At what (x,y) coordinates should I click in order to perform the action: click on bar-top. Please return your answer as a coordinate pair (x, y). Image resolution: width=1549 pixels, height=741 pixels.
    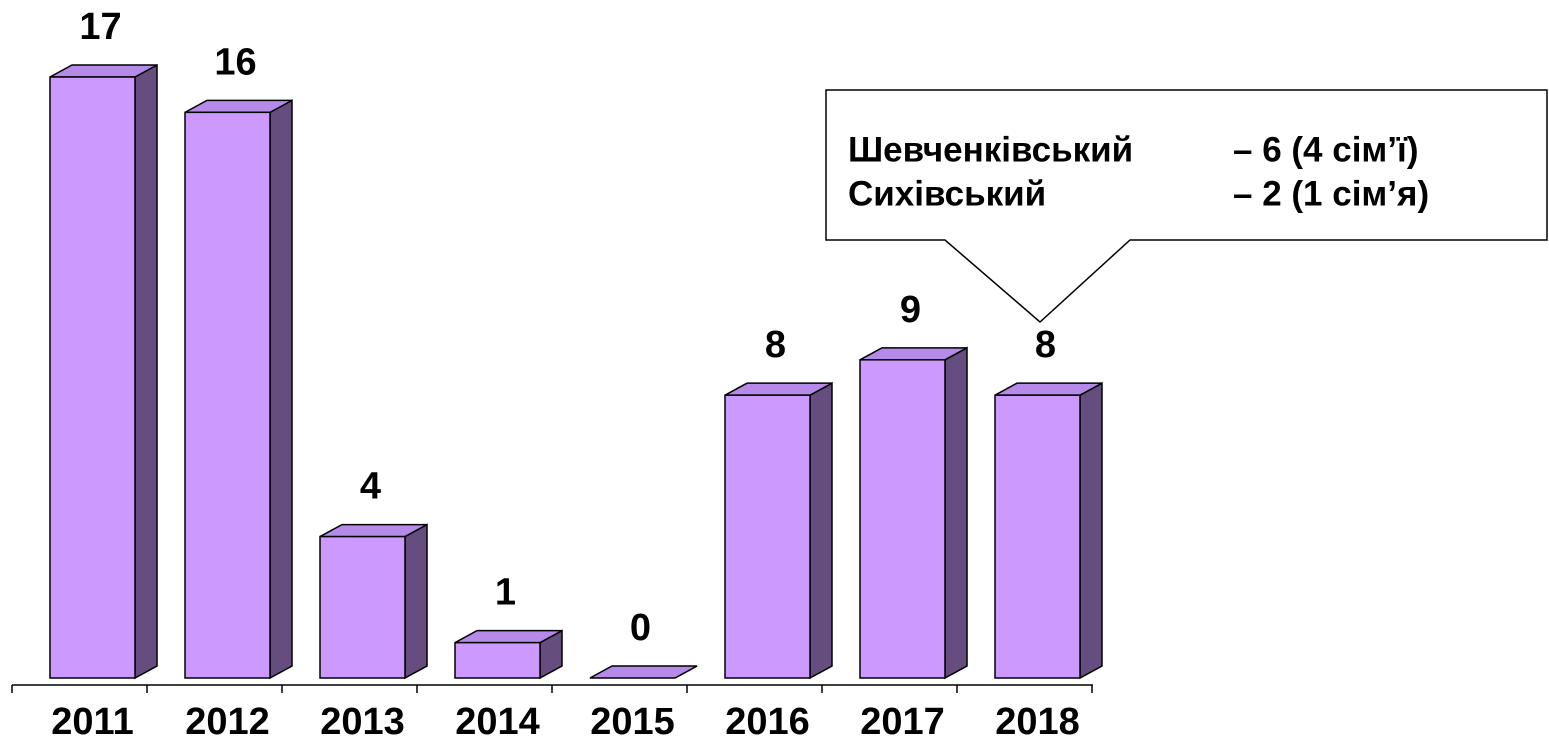
    Looking at the image, I should click on (643, 672).